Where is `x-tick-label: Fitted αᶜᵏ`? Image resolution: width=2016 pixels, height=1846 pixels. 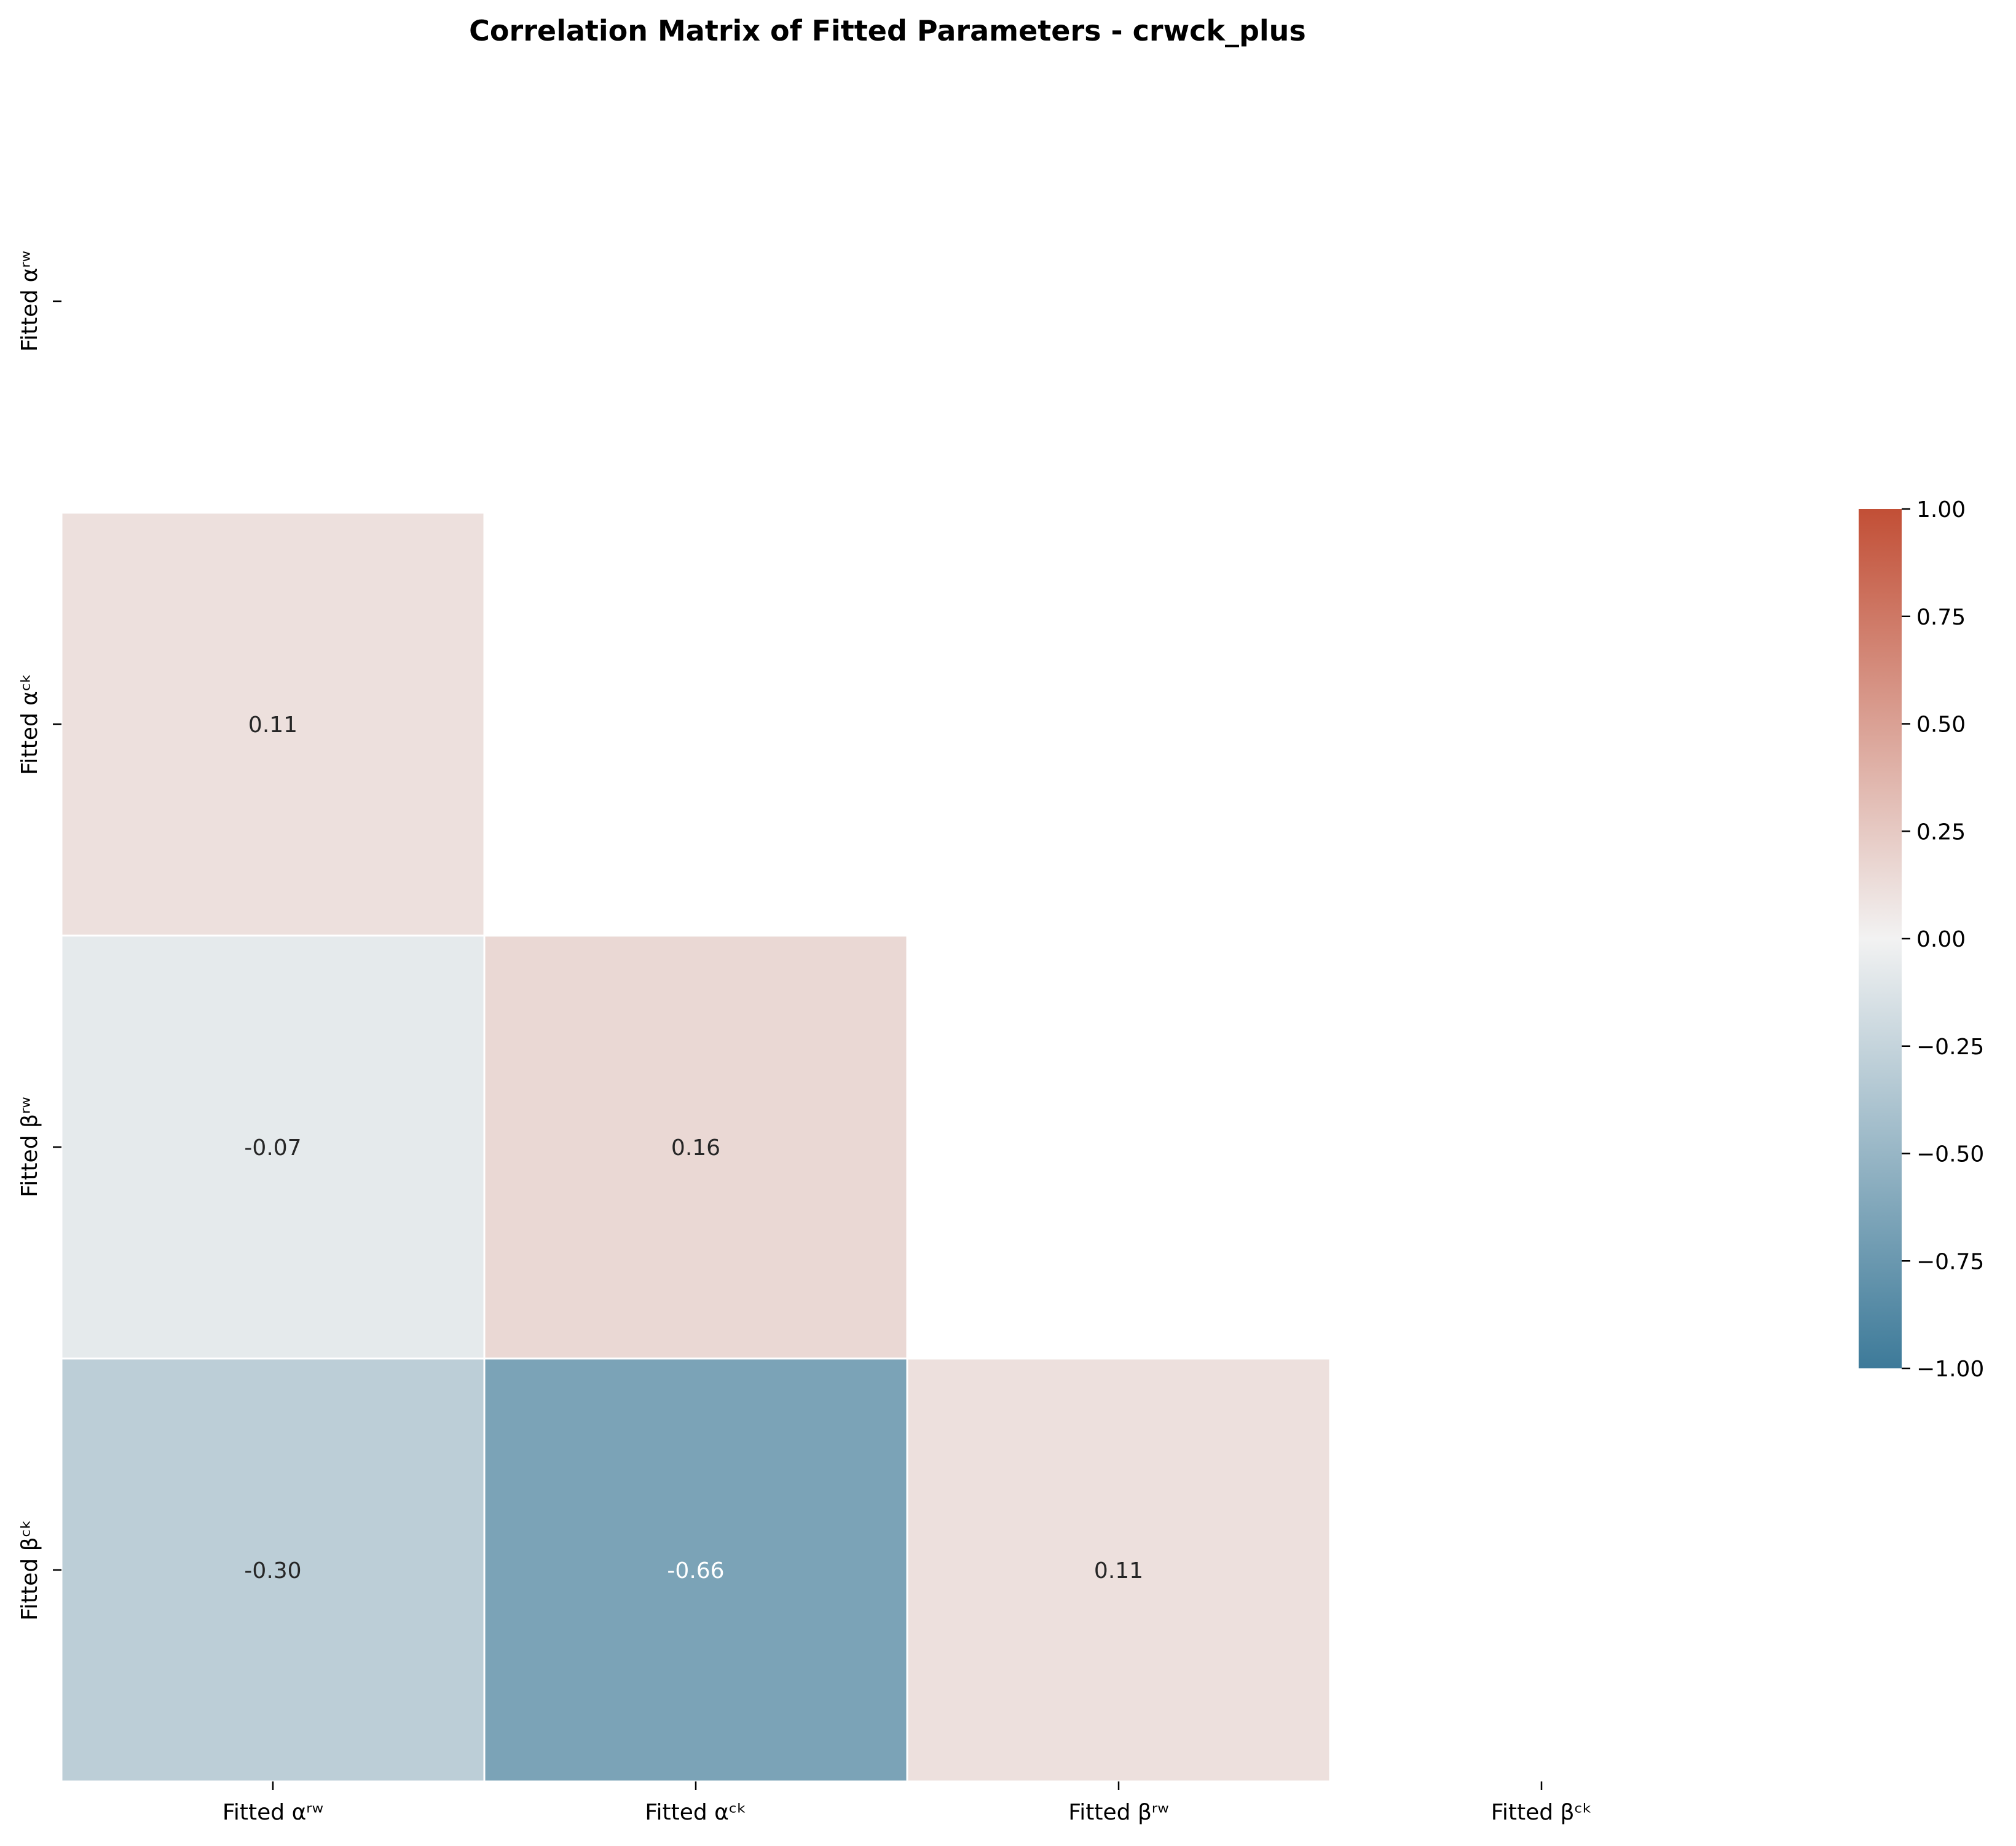
x-tick-label: Fitted αᶜᵏ is located at coordinates (695, 1812).